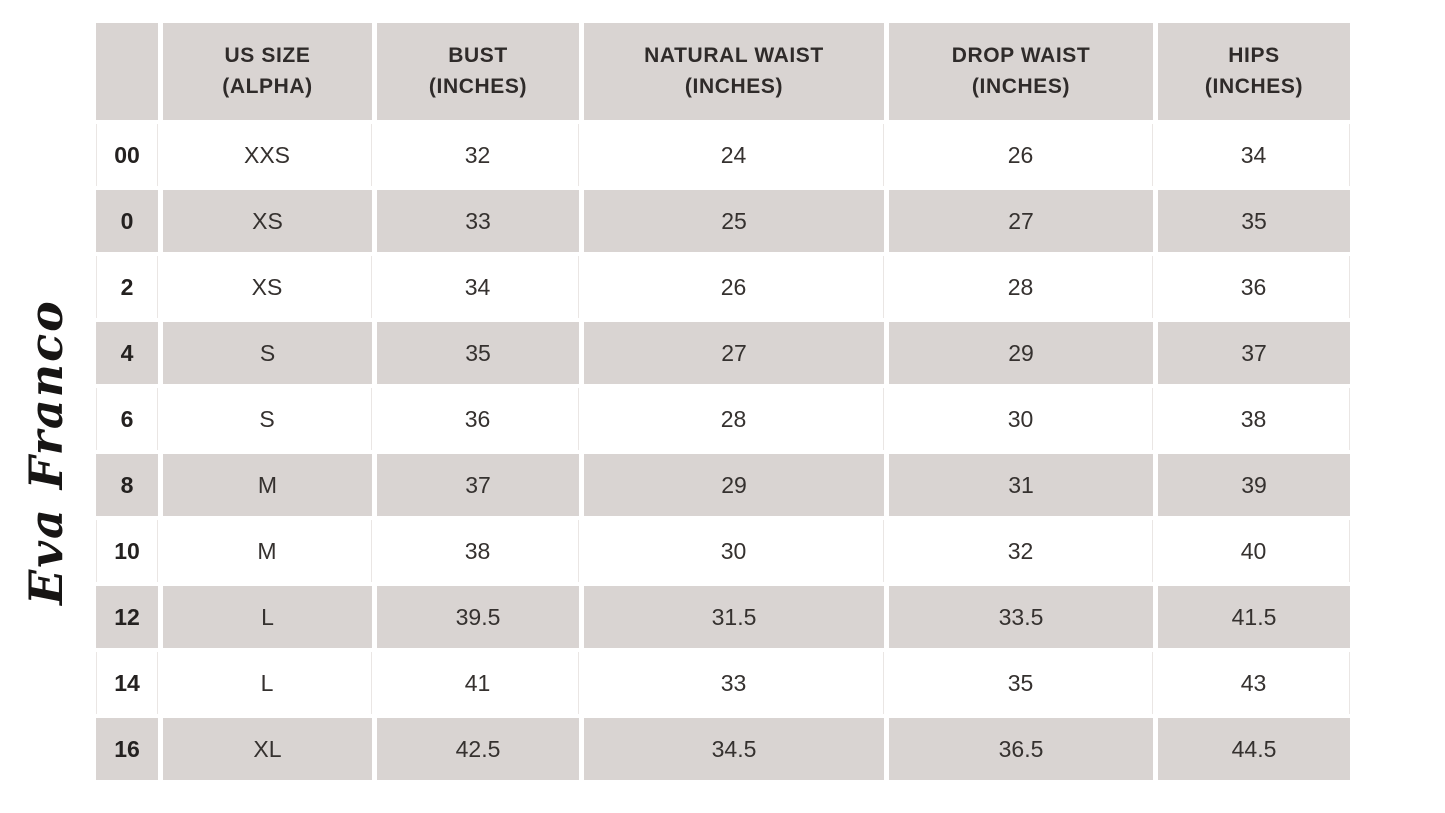  What do you see at coordinates (1021, 71) in the screenshot?
I see `header-cell-drop-waist: DROP WAIST (INCHES)` at bounding box center [1021, 71].